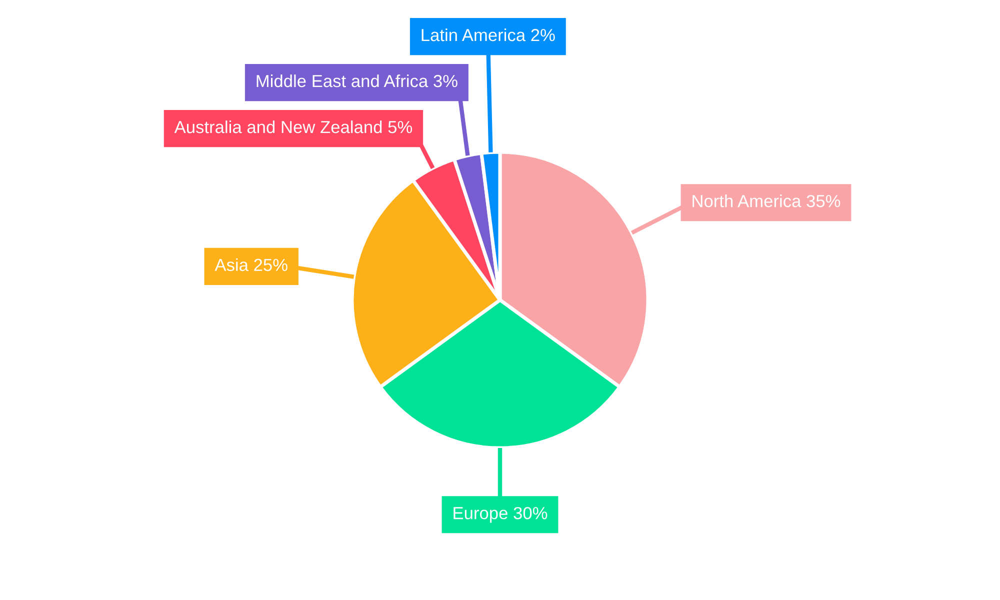  What do you see at coordinates (357, 81) in the screenshot?
I see `slice-label: Middle East and Africa 3%` at bounding box center [357, 81].